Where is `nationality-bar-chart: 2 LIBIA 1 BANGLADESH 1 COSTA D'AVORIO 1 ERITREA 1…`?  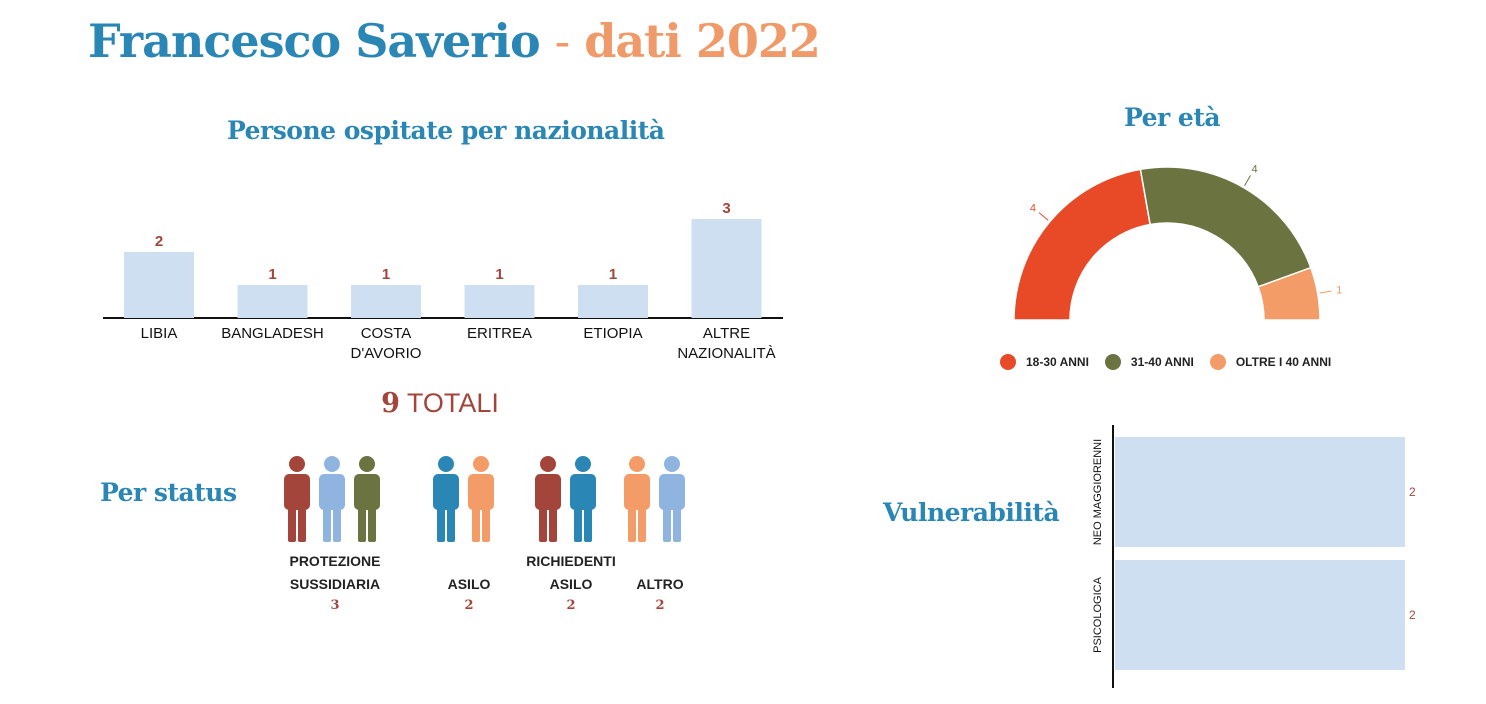
nationality-bar-chart: 2 LIBIA 1 BANGLADESH 1 COSTA D'AVORIO 1 ERITREA 1… is located at coordinates (443, 281).